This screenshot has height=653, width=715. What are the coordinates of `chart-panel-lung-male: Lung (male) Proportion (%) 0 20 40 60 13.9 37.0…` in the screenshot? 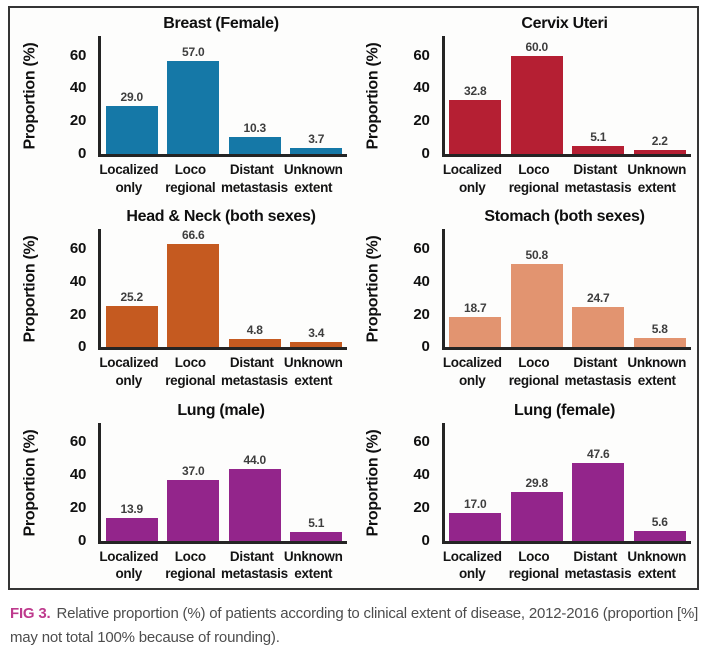 It's located at (182, 491).